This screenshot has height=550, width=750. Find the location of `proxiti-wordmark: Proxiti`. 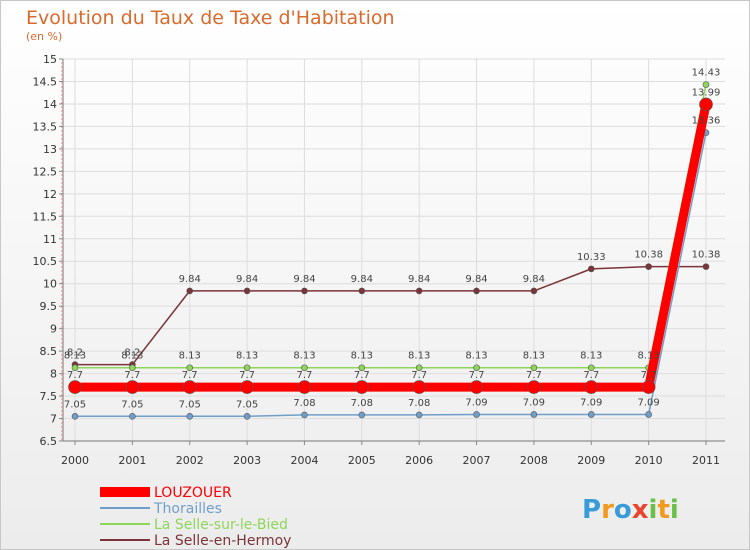

proxiti-wordmark: Proxiti is located at coordinates (630, 510).